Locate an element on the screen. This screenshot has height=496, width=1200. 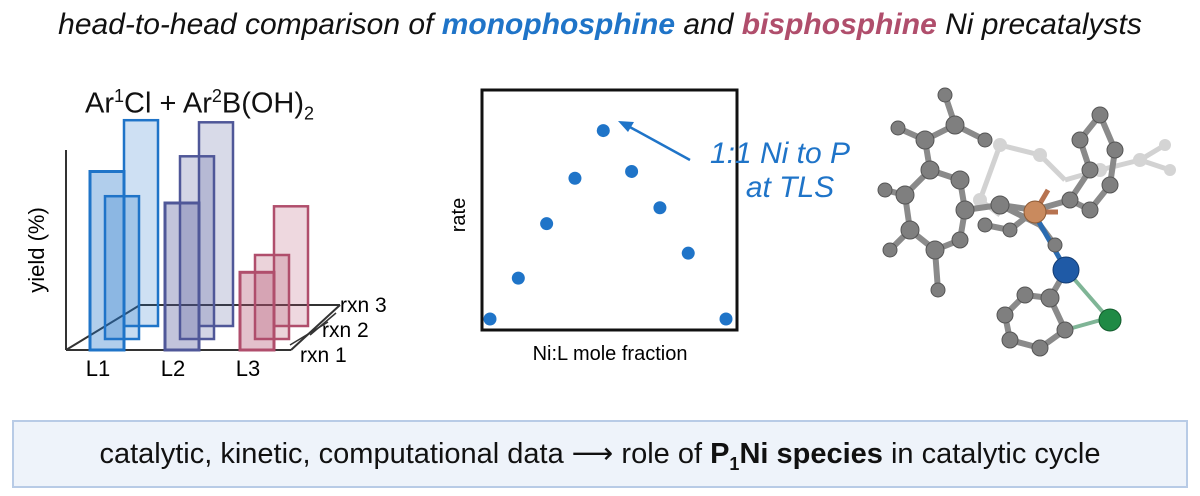
depth-axis is located at coordinates (103, 327).